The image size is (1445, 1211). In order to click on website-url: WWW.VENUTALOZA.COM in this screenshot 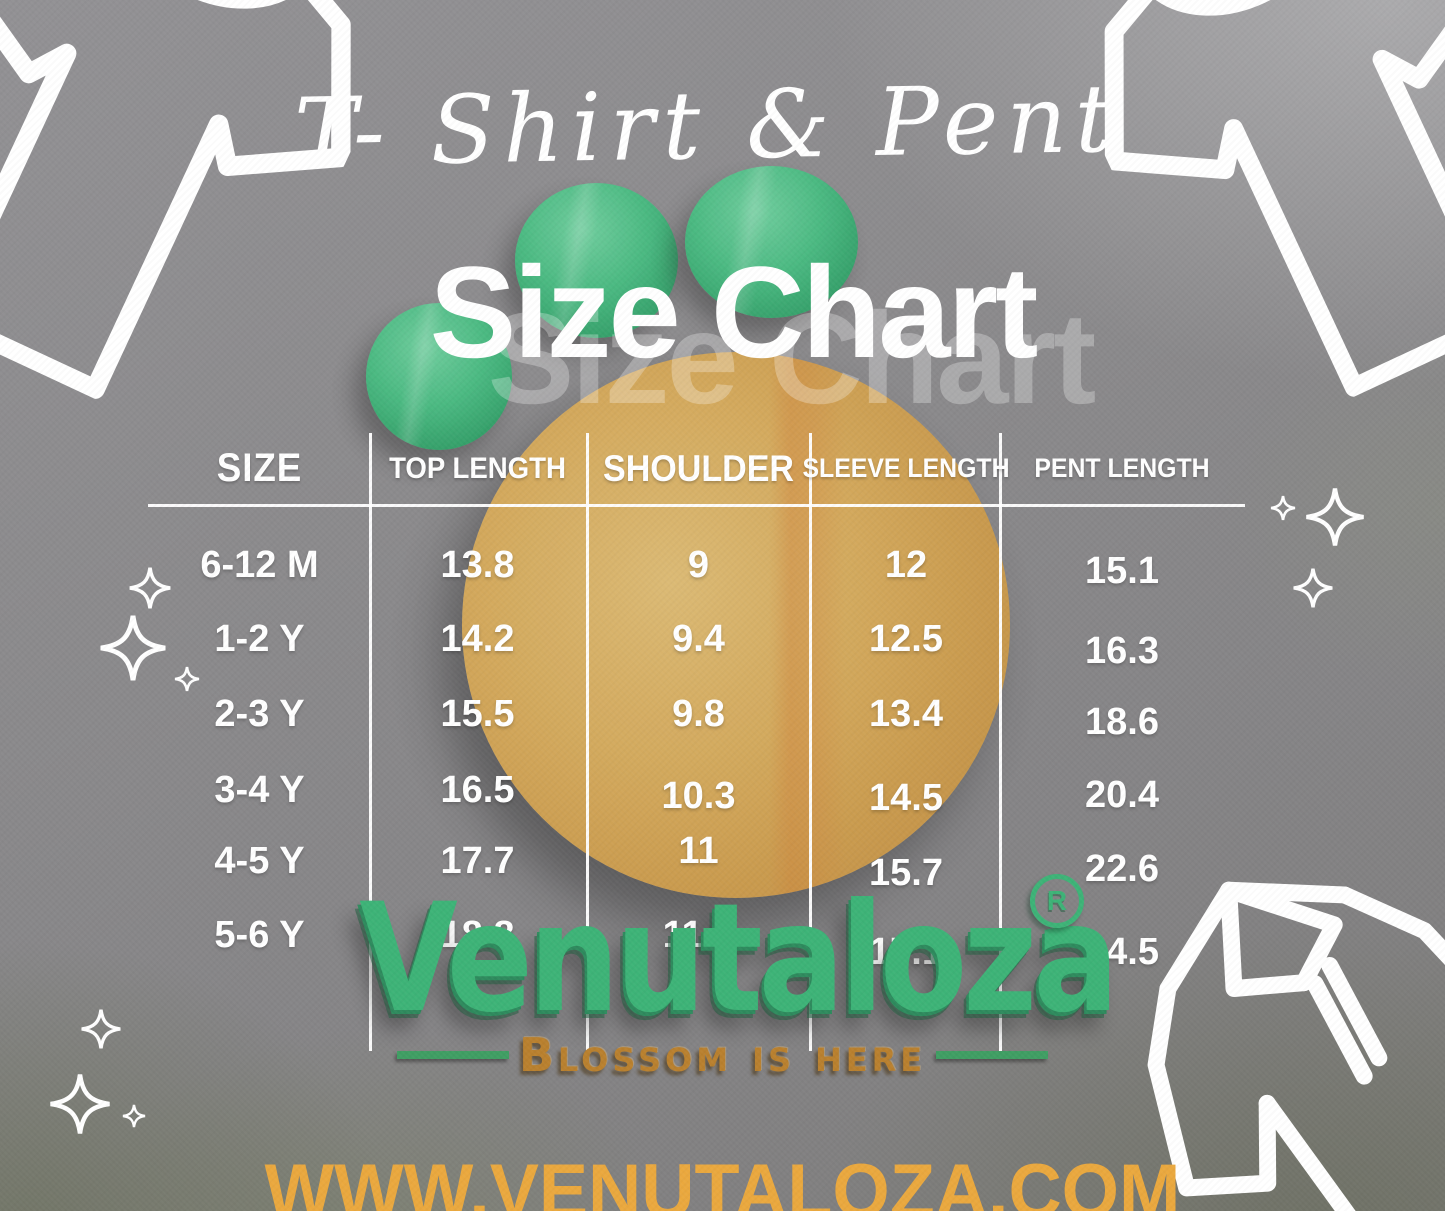, I will do `click(722, 1180)`.